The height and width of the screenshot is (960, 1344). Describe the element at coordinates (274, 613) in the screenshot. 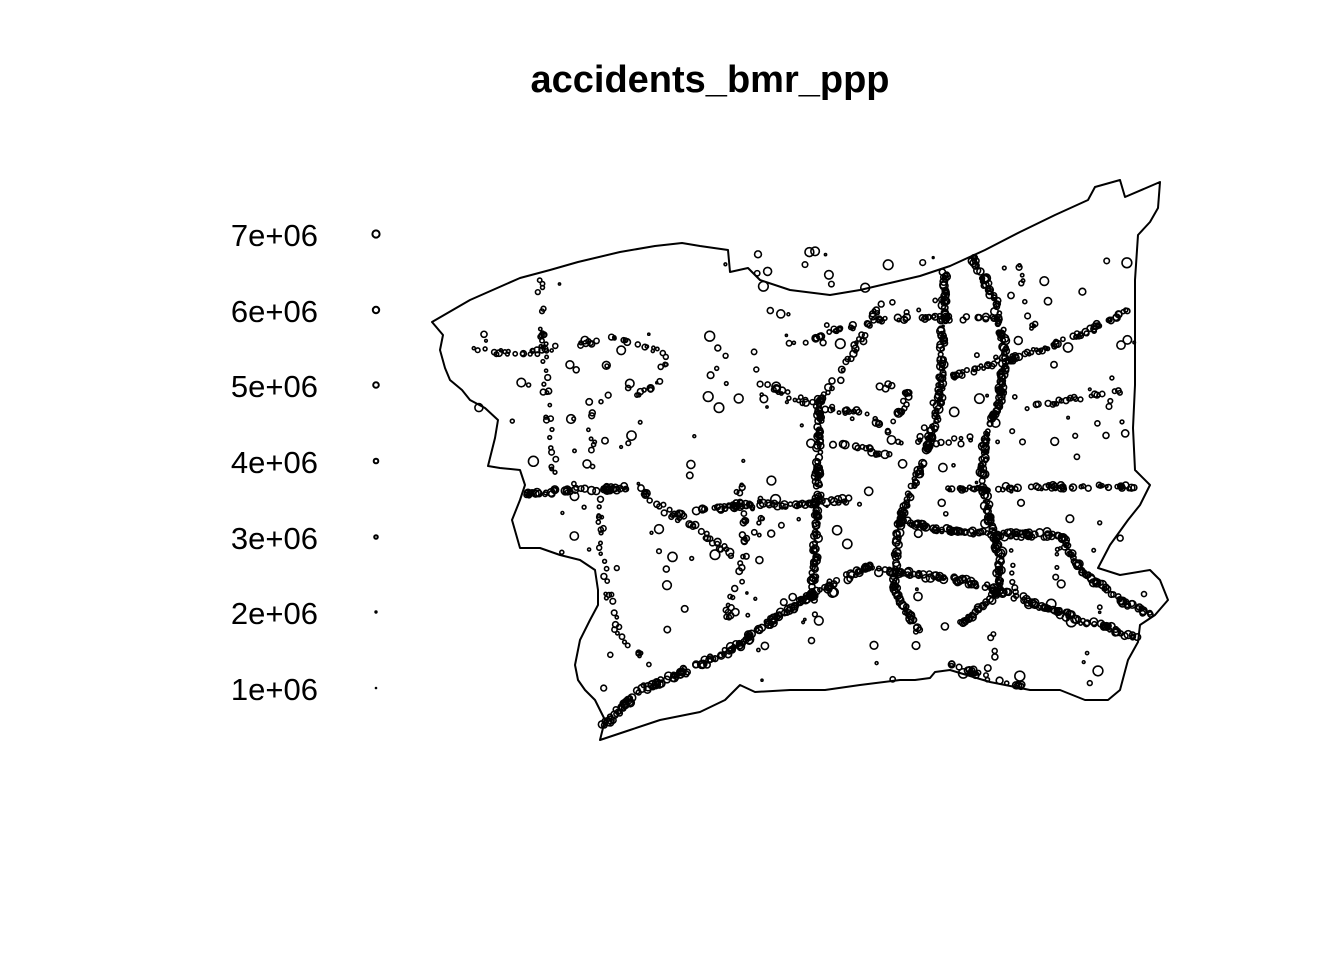

I see `legend-label: 2e+06` at that location.